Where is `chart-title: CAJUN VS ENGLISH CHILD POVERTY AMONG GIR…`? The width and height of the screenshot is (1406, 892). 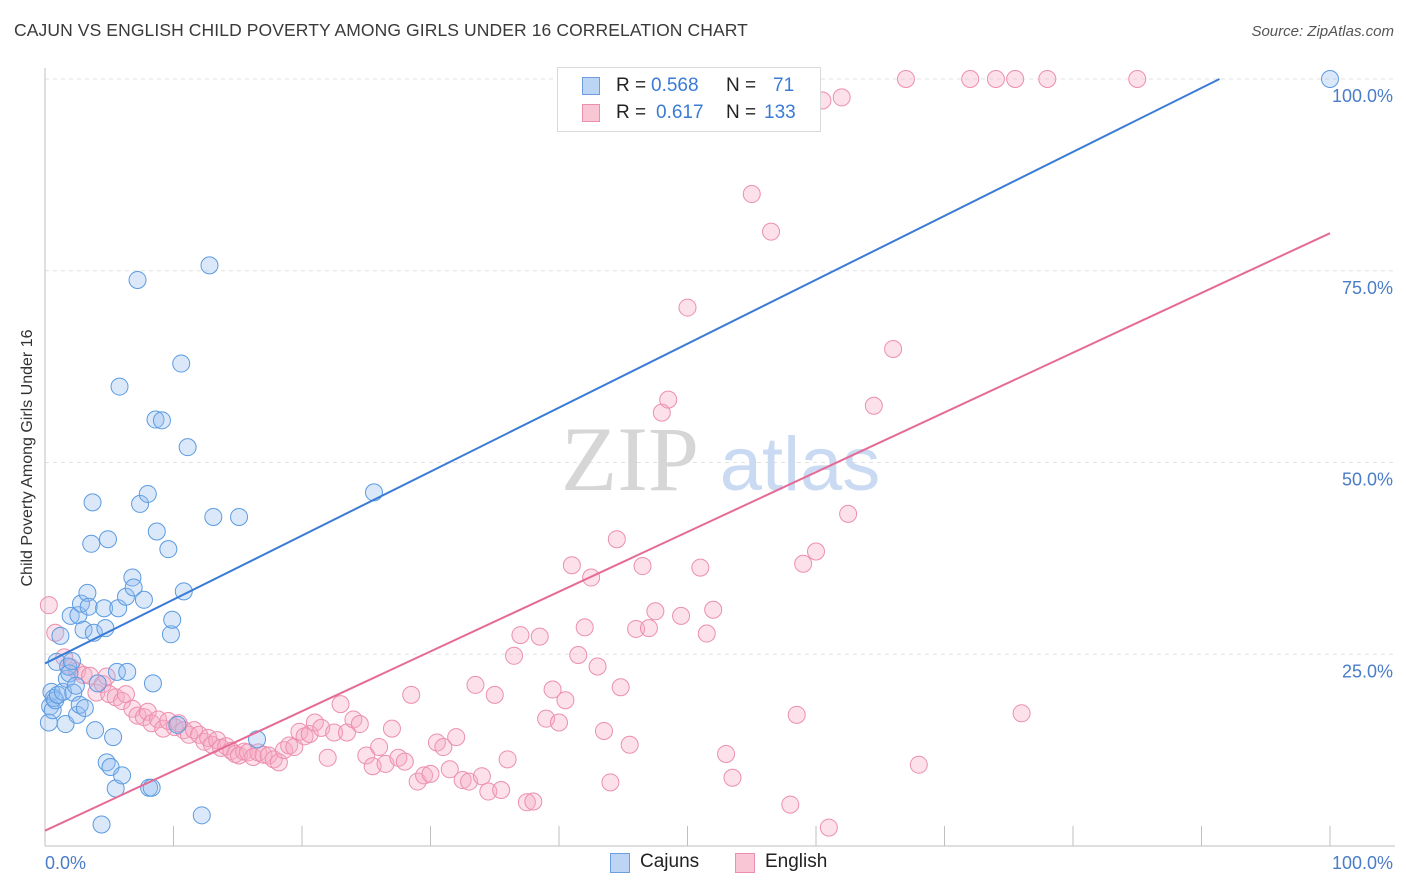
chart-title: CAJUN VS ENGLISH CHILD POVERTY AMONG GIR… is located at coordinates (381, 30).